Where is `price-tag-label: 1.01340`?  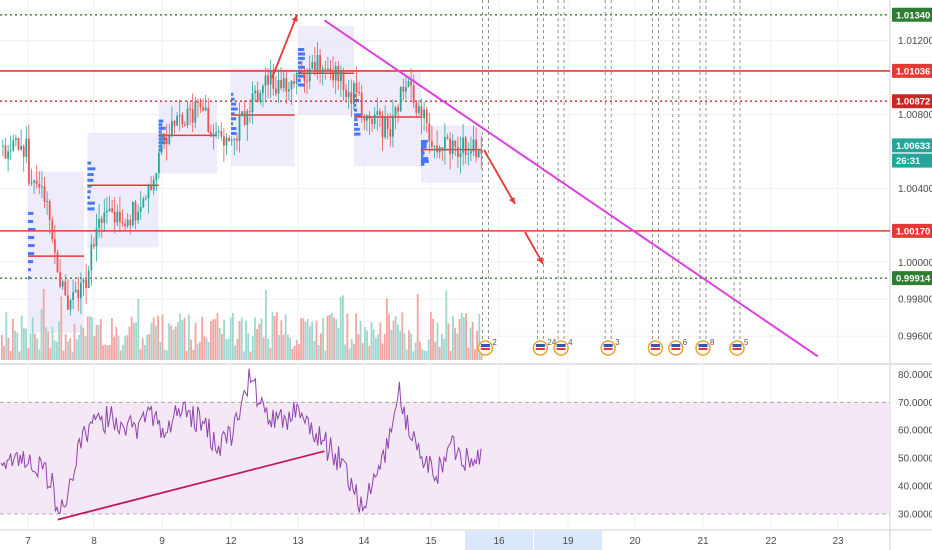 price-tag-label: 1.01340 is located at coordinates (913, 15).